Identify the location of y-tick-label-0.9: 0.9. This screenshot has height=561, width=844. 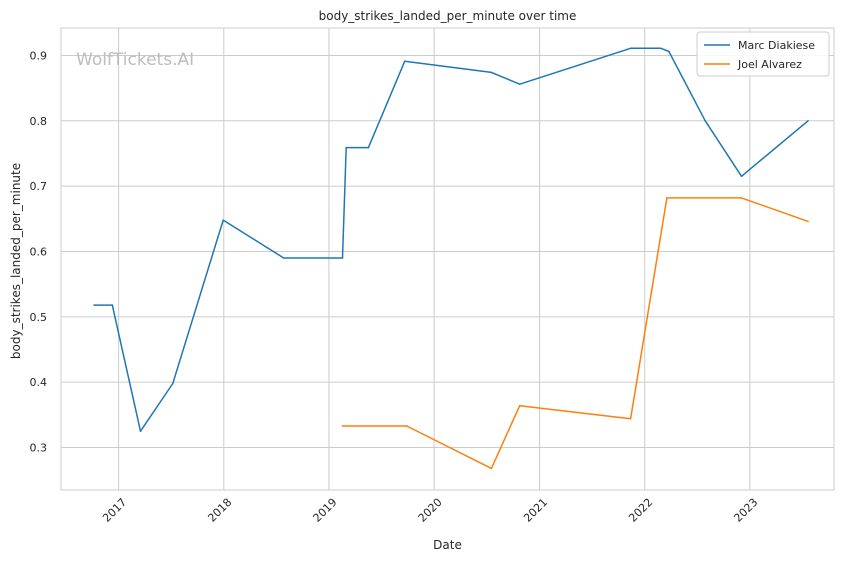
(39, 55).